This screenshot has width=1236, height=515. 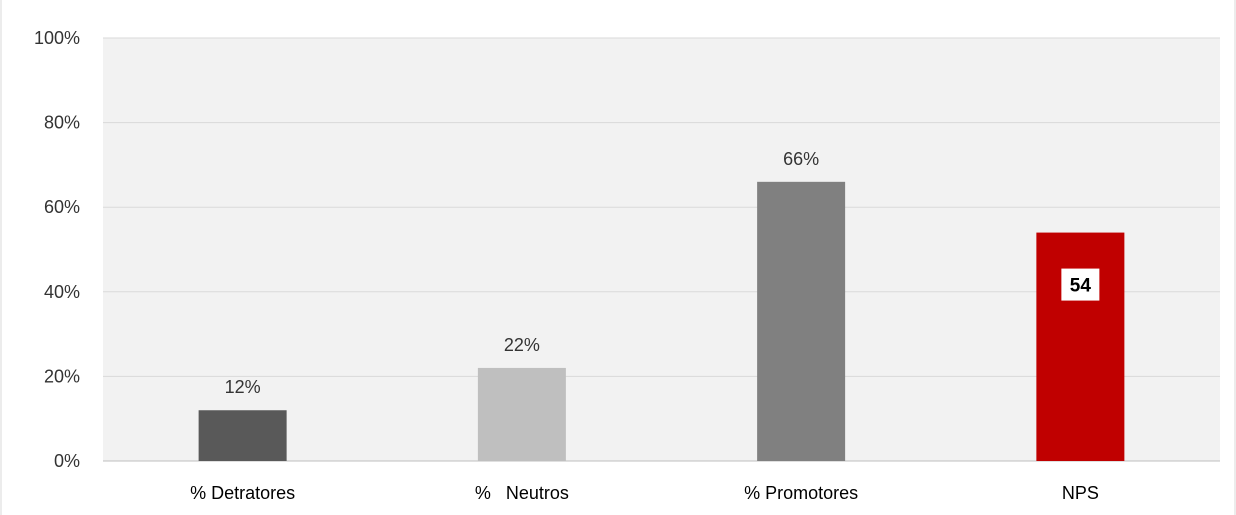 I want to click on x-category-label: NPS, so click(x=1080, y=493).